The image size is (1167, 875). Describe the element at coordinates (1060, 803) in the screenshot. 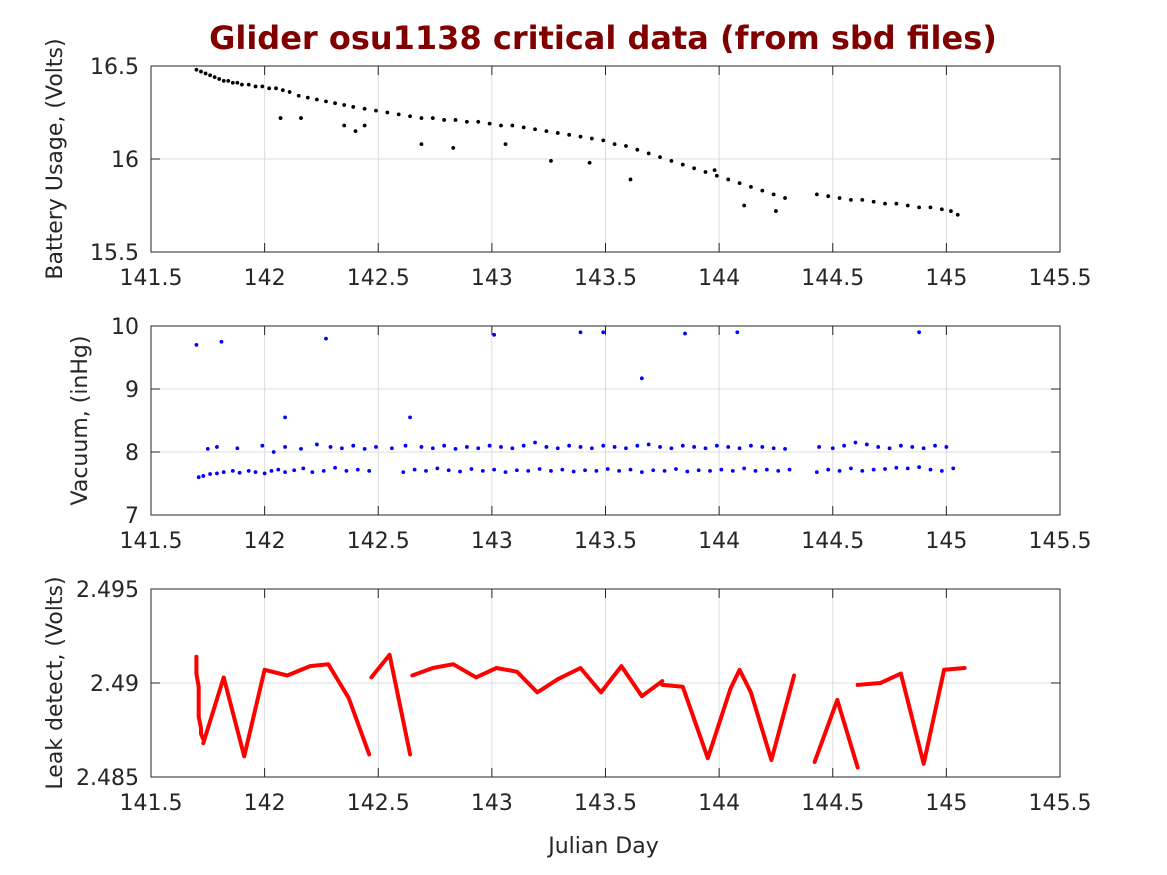

I see `leak-x-tick-label: 145.5` at that location.